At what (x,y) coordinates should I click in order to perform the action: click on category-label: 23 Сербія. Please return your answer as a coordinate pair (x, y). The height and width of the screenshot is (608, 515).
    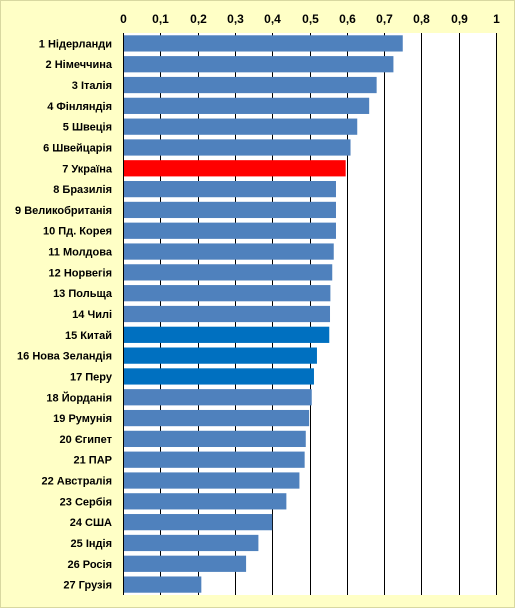
    Looking at the image, I should click on (86, 502).